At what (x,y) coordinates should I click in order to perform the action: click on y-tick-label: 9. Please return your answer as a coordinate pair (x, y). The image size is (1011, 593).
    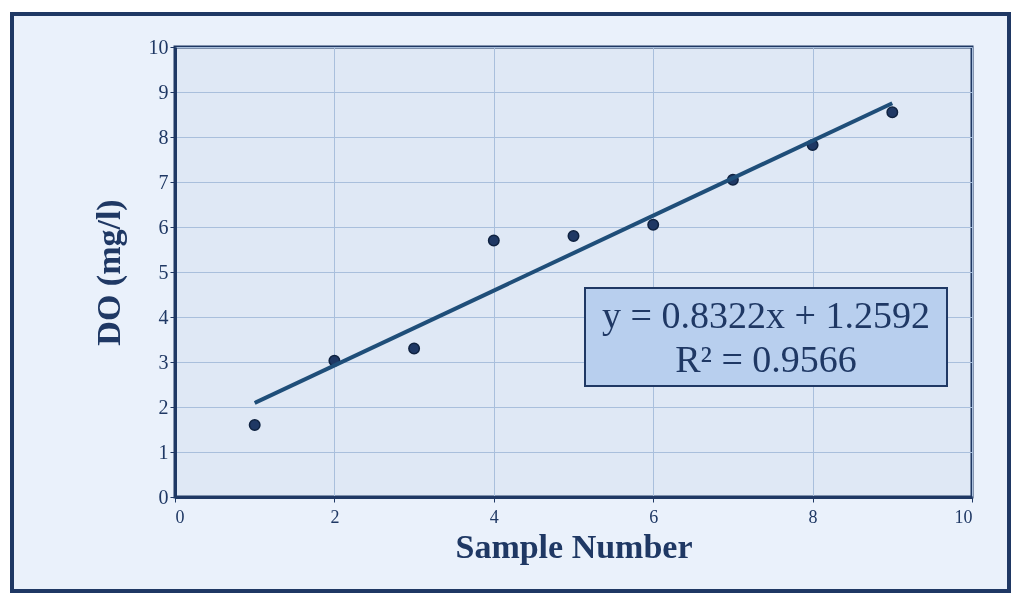
    Looking at the image, I should click on (163, 91).